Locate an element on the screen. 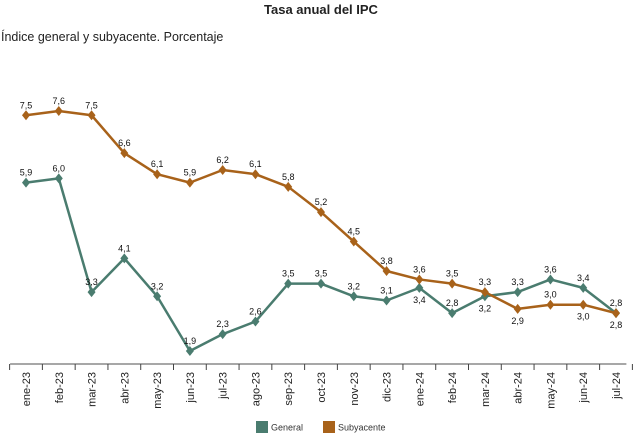 The image size is (642, 437). x-tick-label: feb-23 is located at coordinates (60, 387).